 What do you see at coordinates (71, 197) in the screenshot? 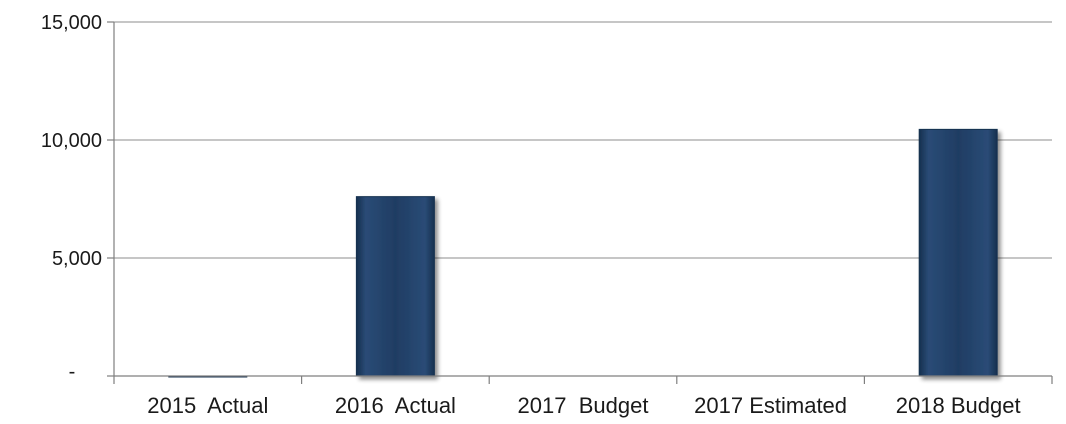
I see `y-tick-labels: - 5,000 10,000 15,000` at bounding box center [71, 197].